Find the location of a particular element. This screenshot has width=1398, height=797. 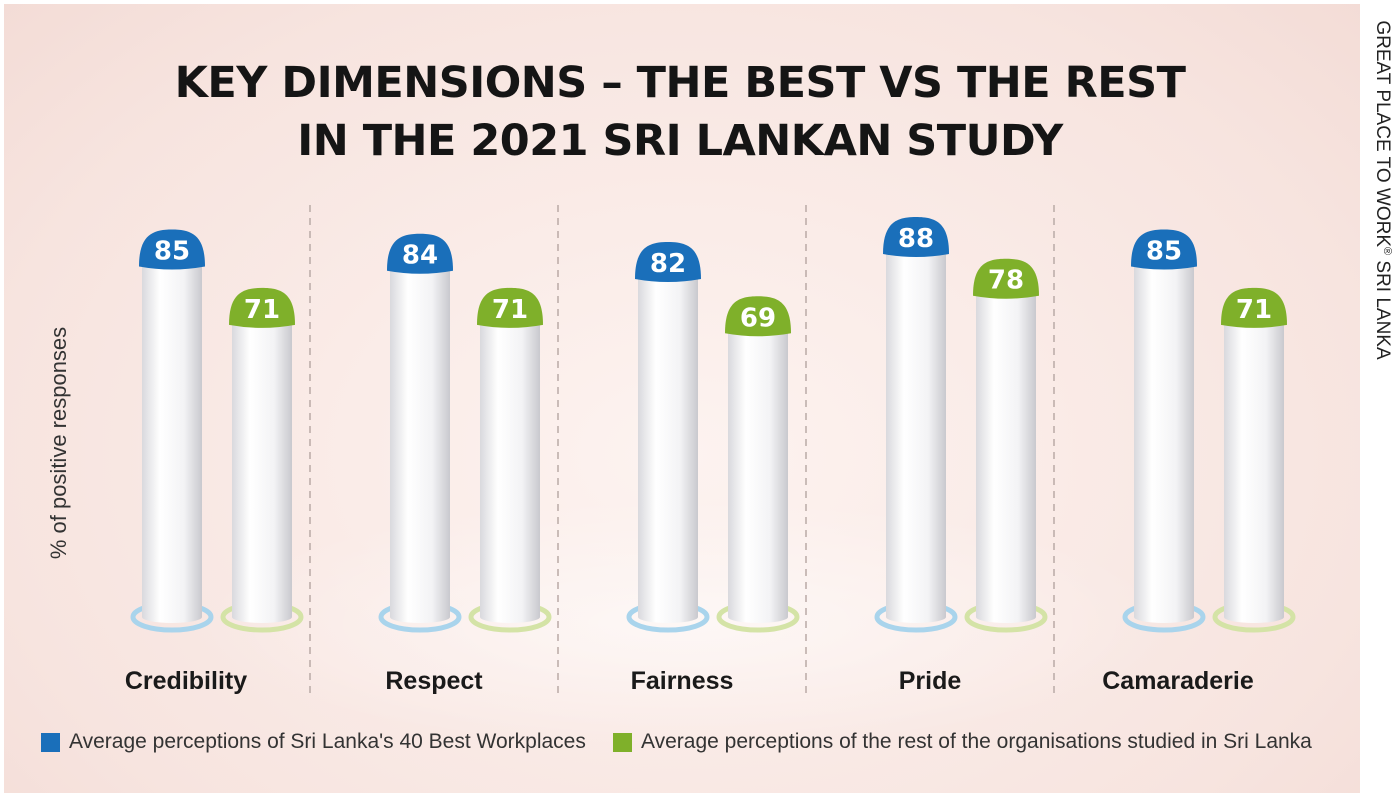

bar-rest-camaraderie: 71 is located at coordinates (1254, 460).